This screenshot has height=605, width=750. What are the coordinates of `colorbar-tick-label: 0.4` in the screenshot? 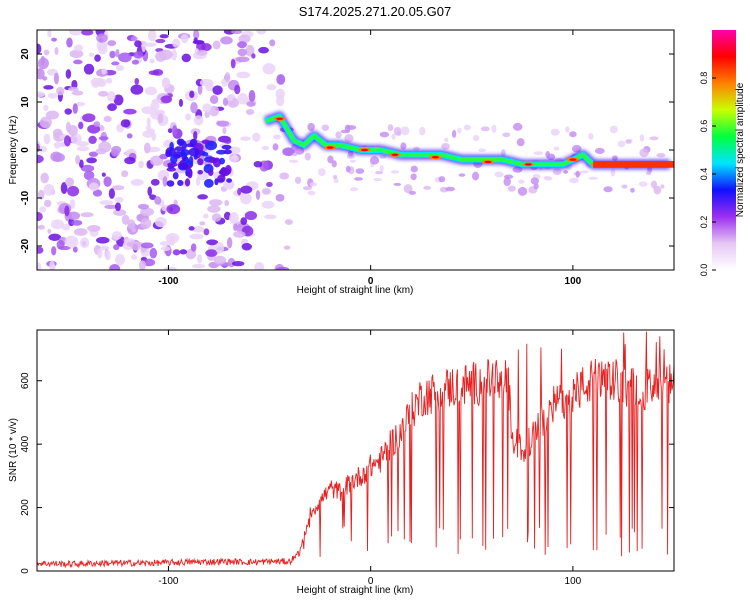 It's located at (704, 174).